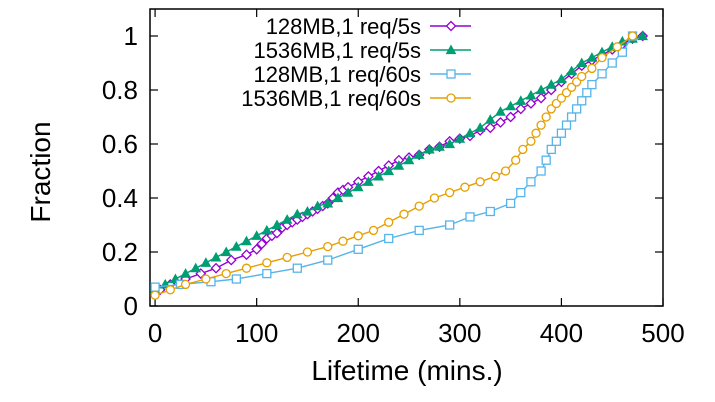 The width and height of the screenshot is (715, 402). Describe the element at coordinates (131, 36) in the screenshot. I see `y-tick-label: 1` at that location.